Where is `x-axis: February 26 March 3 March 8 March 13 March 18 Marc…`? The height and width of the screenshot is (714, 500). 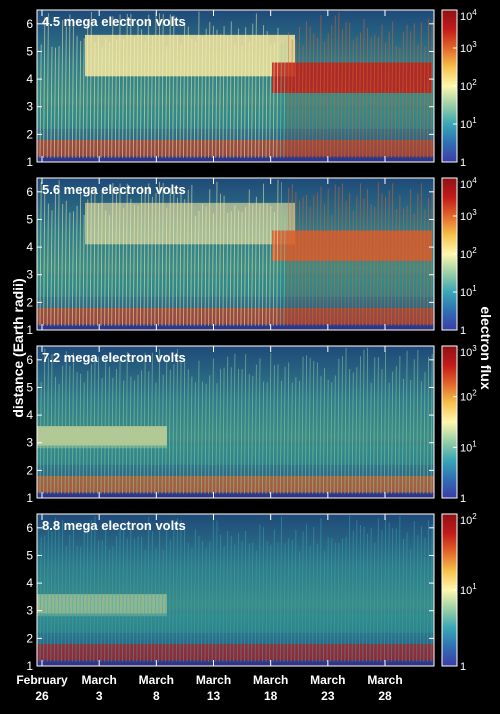 x-axis: February 26 March 3 March 8 March 13 March 18 Marc… is located at coordinates (209, 688).